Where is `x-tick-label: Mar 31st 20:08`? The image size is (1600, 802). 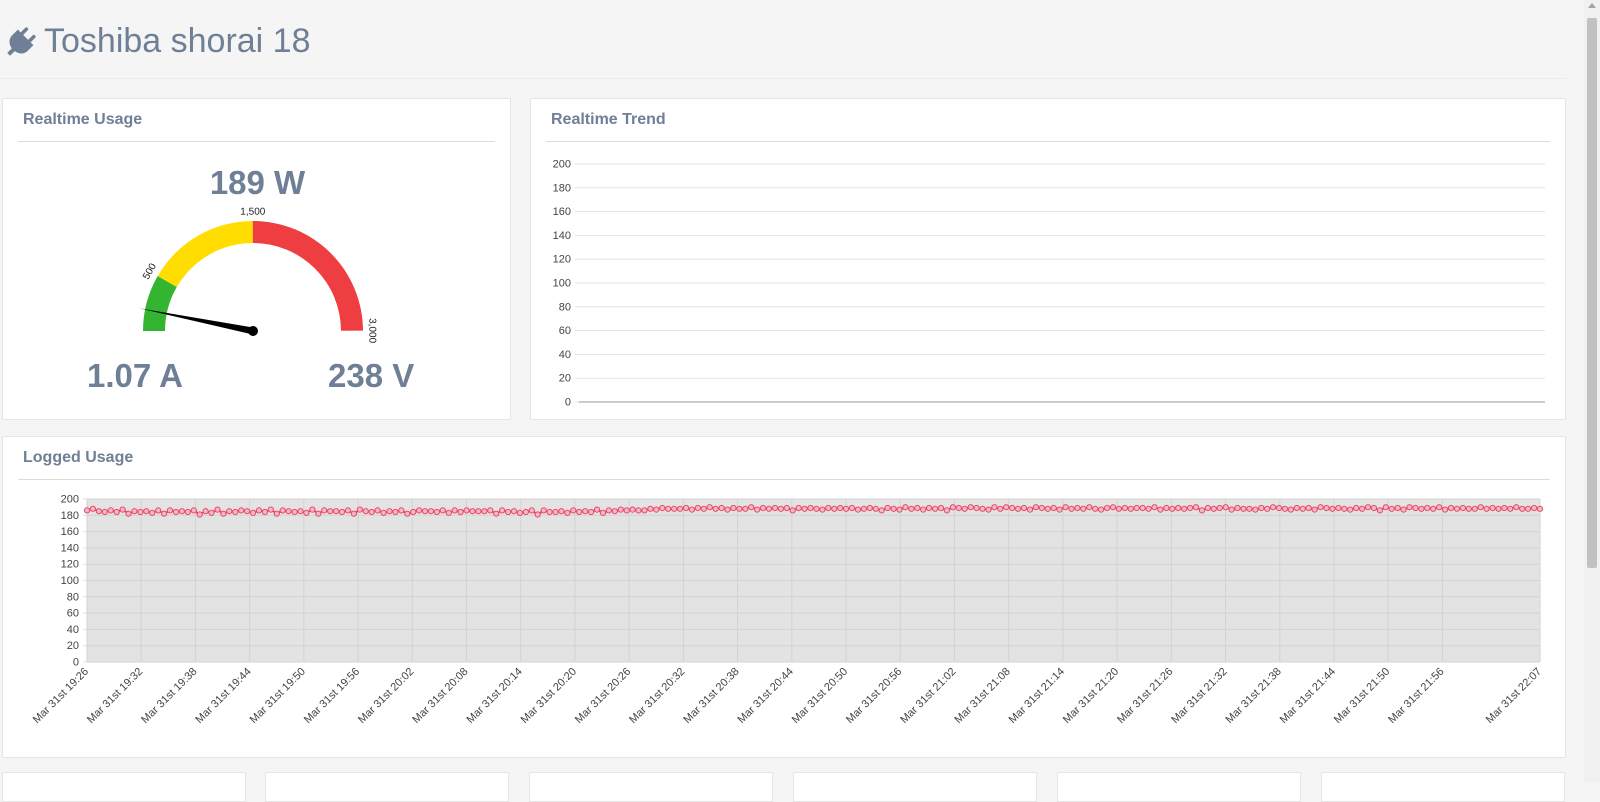 x-tick-label: Mar 31st 20:08 is located at coordinates (440, 696).